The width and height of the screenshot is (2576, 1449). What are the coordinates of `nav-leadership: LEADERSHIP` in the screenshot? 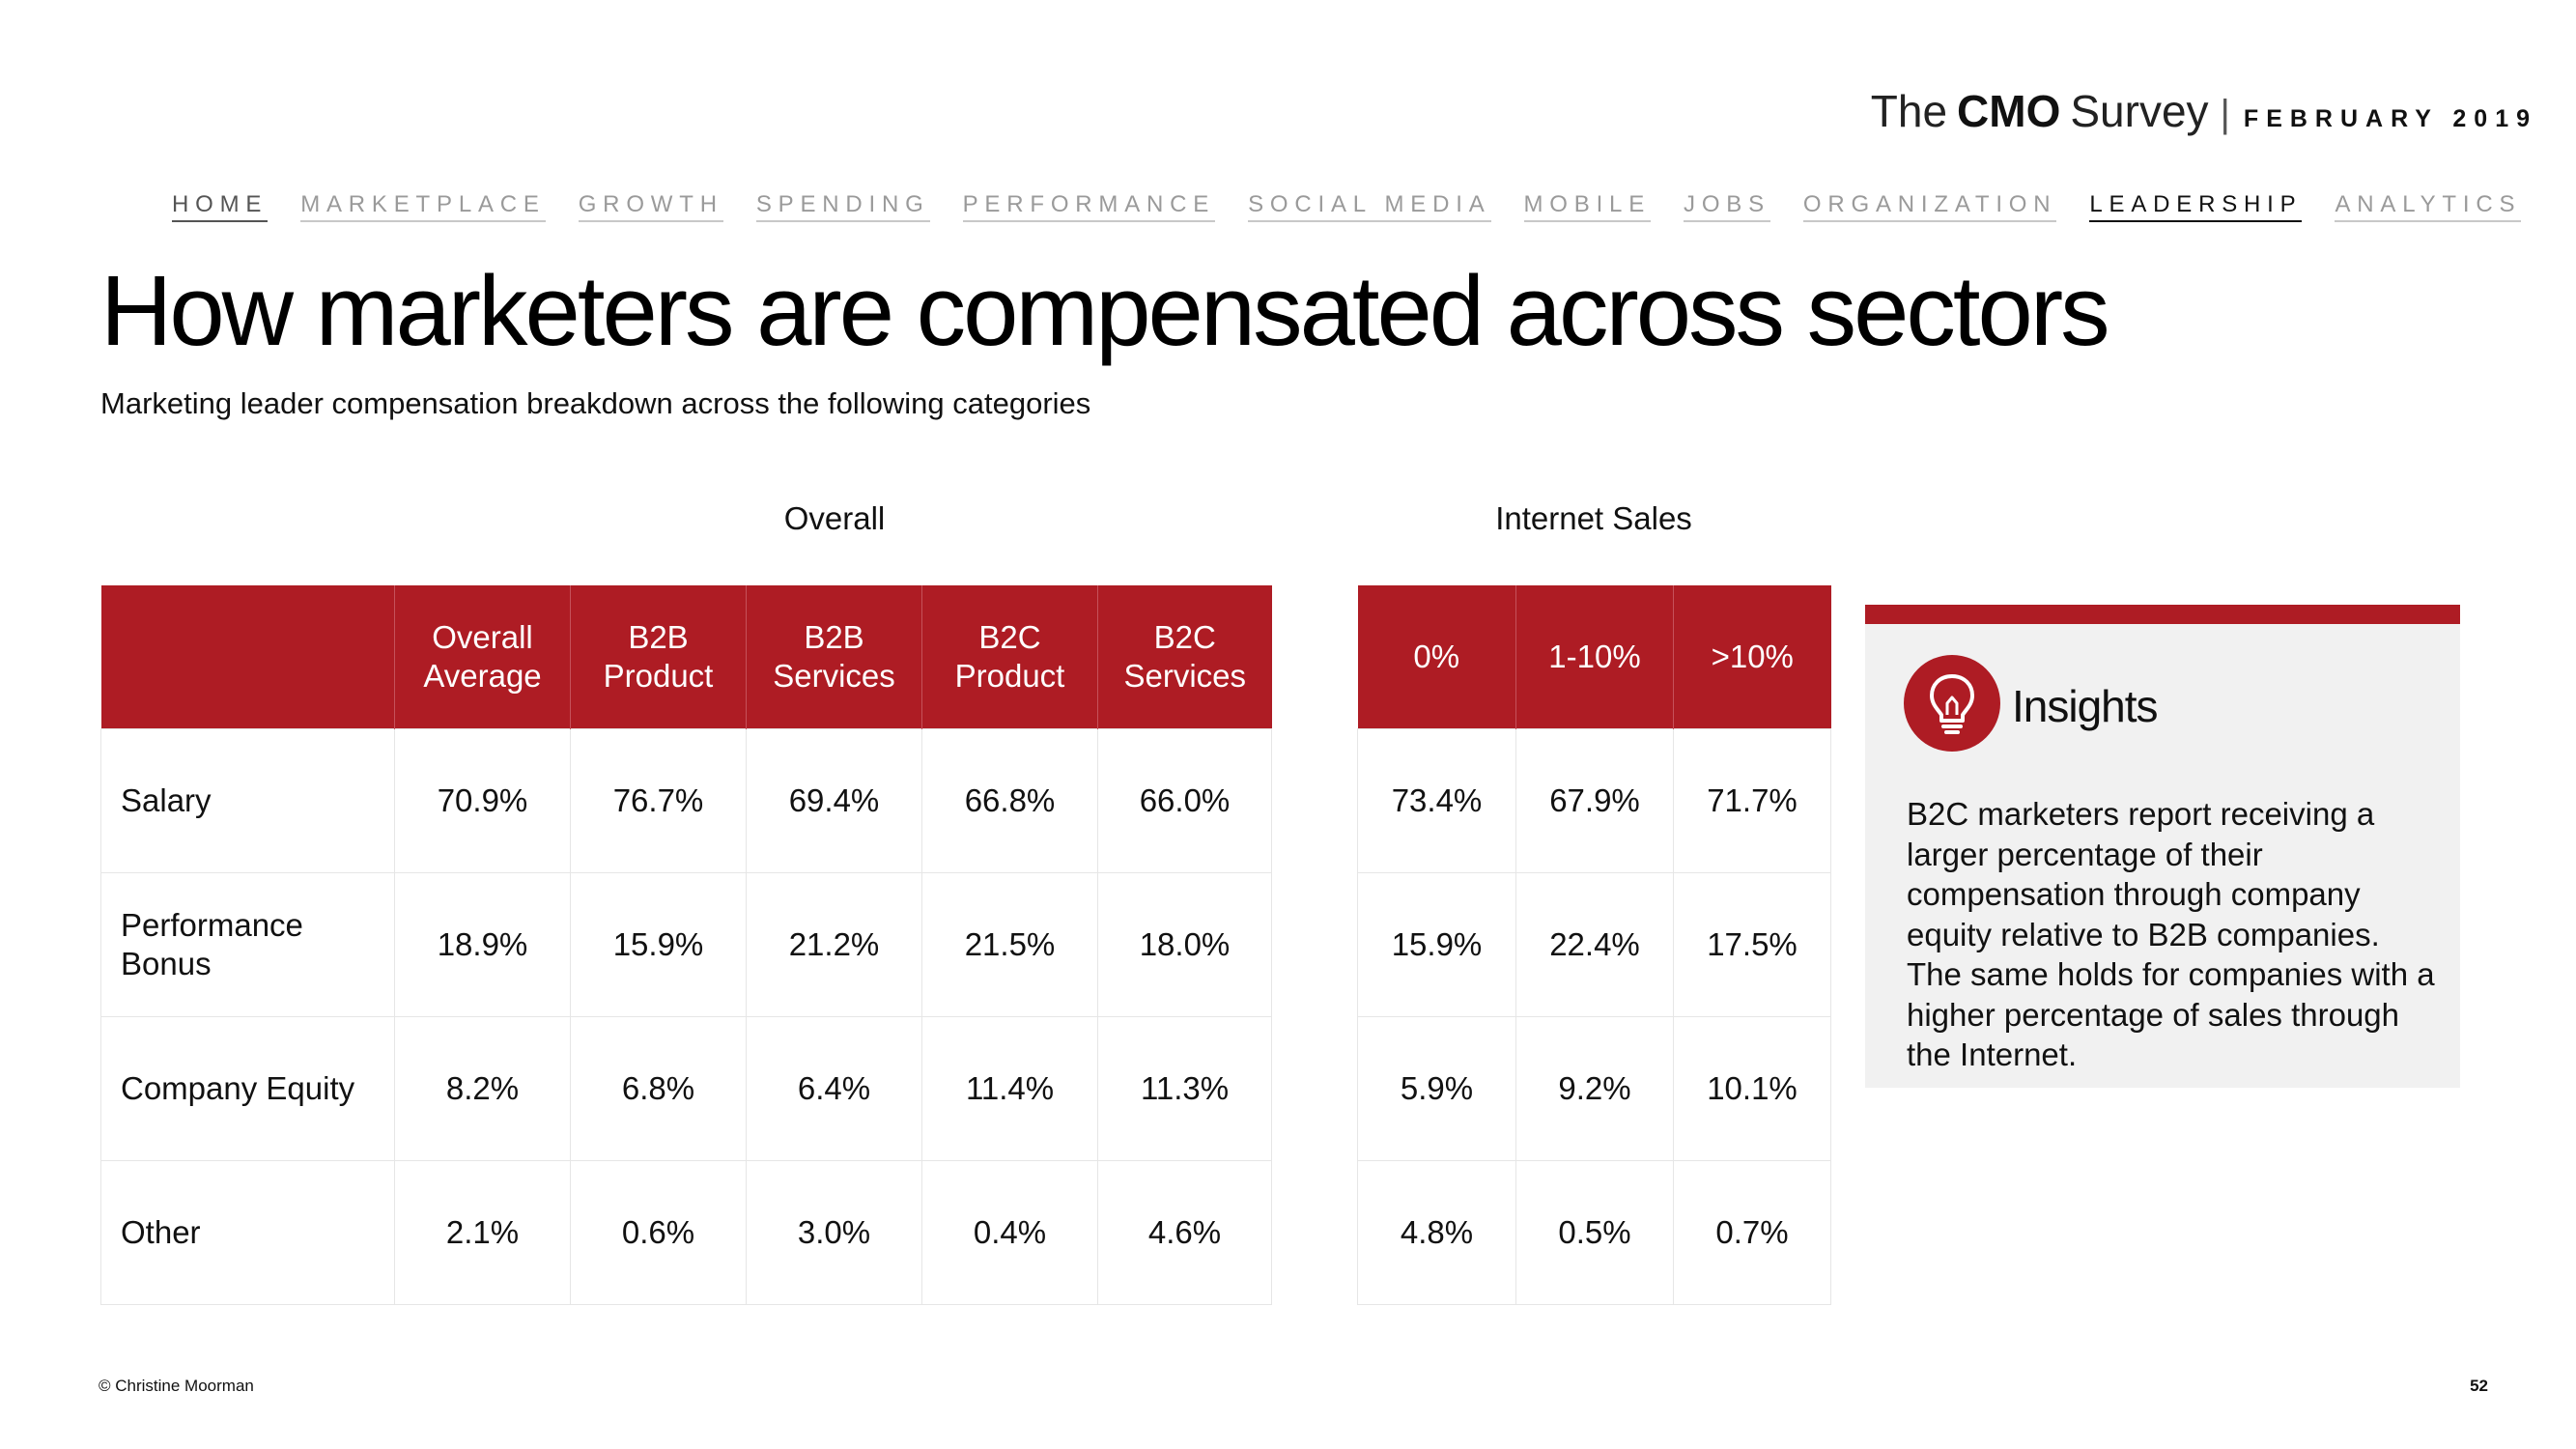 It's located at (2196, 206).